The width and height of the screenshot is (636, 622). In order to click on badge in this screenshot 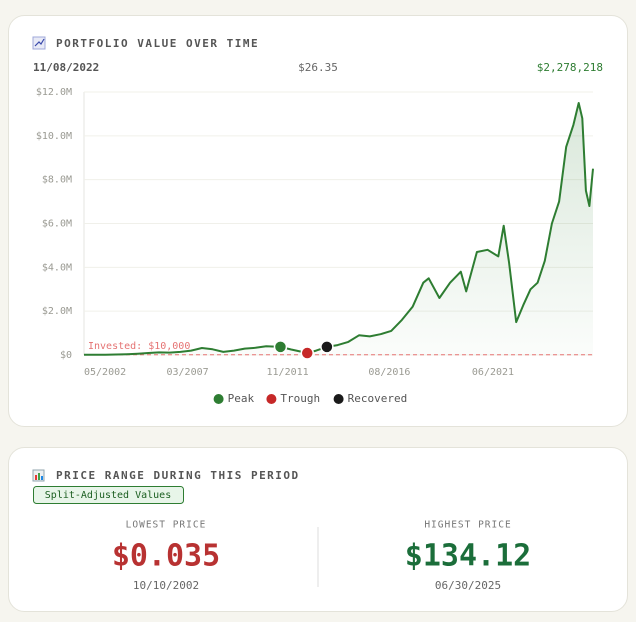, I will do `click(108, 495)`.